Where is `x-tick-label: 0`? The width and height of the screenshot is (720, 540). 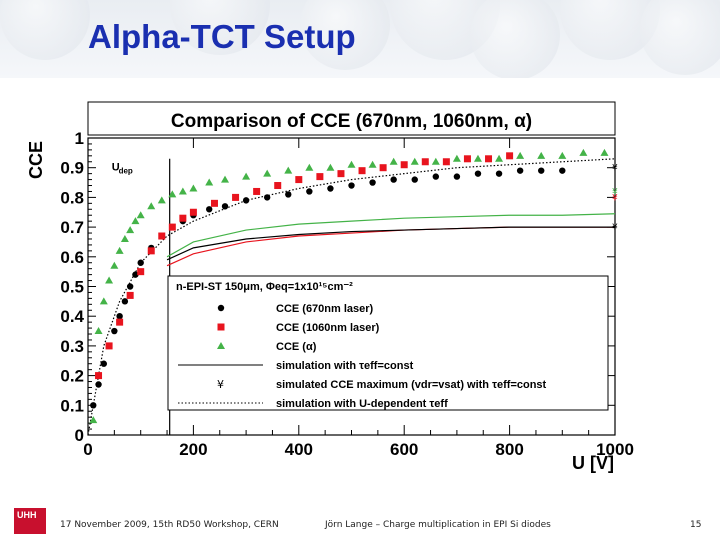
x-tick-label: 0 is located at coordinates (87, 449).